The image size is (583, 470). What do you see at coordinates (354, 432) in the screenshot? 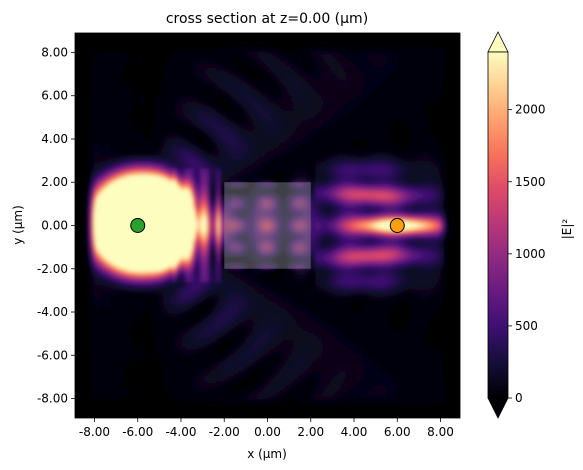
I see `x-tick-label: 4.00` at bounding box center [354, 432].